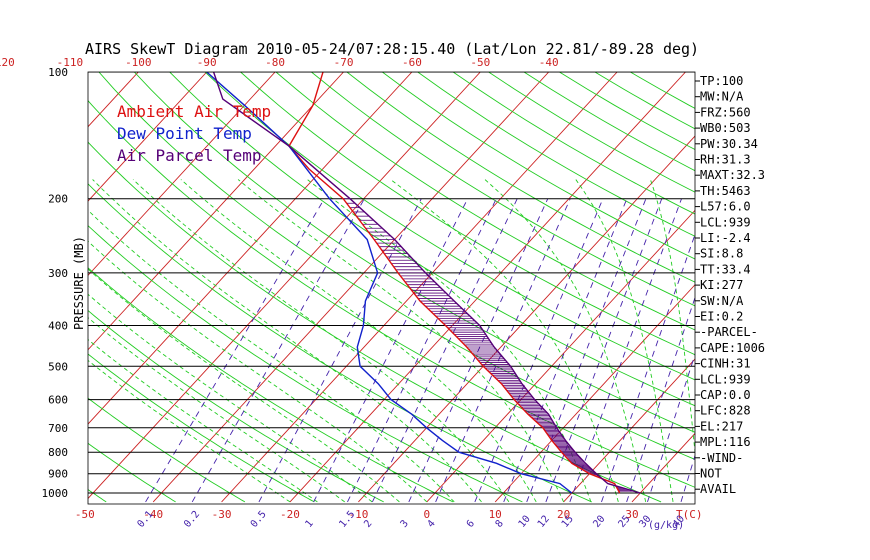 The image size is (870, 560). I want to click on index-label: CAPE:1006, so click(732, 348).